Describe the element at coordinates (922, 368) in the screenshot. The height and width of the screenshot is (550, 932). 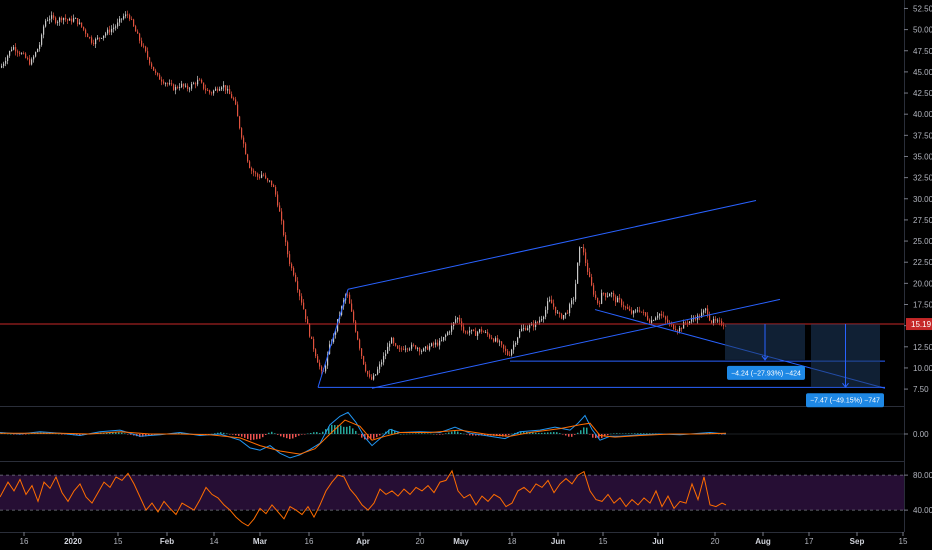
I see `price-tick-label: 10.00` at that location.